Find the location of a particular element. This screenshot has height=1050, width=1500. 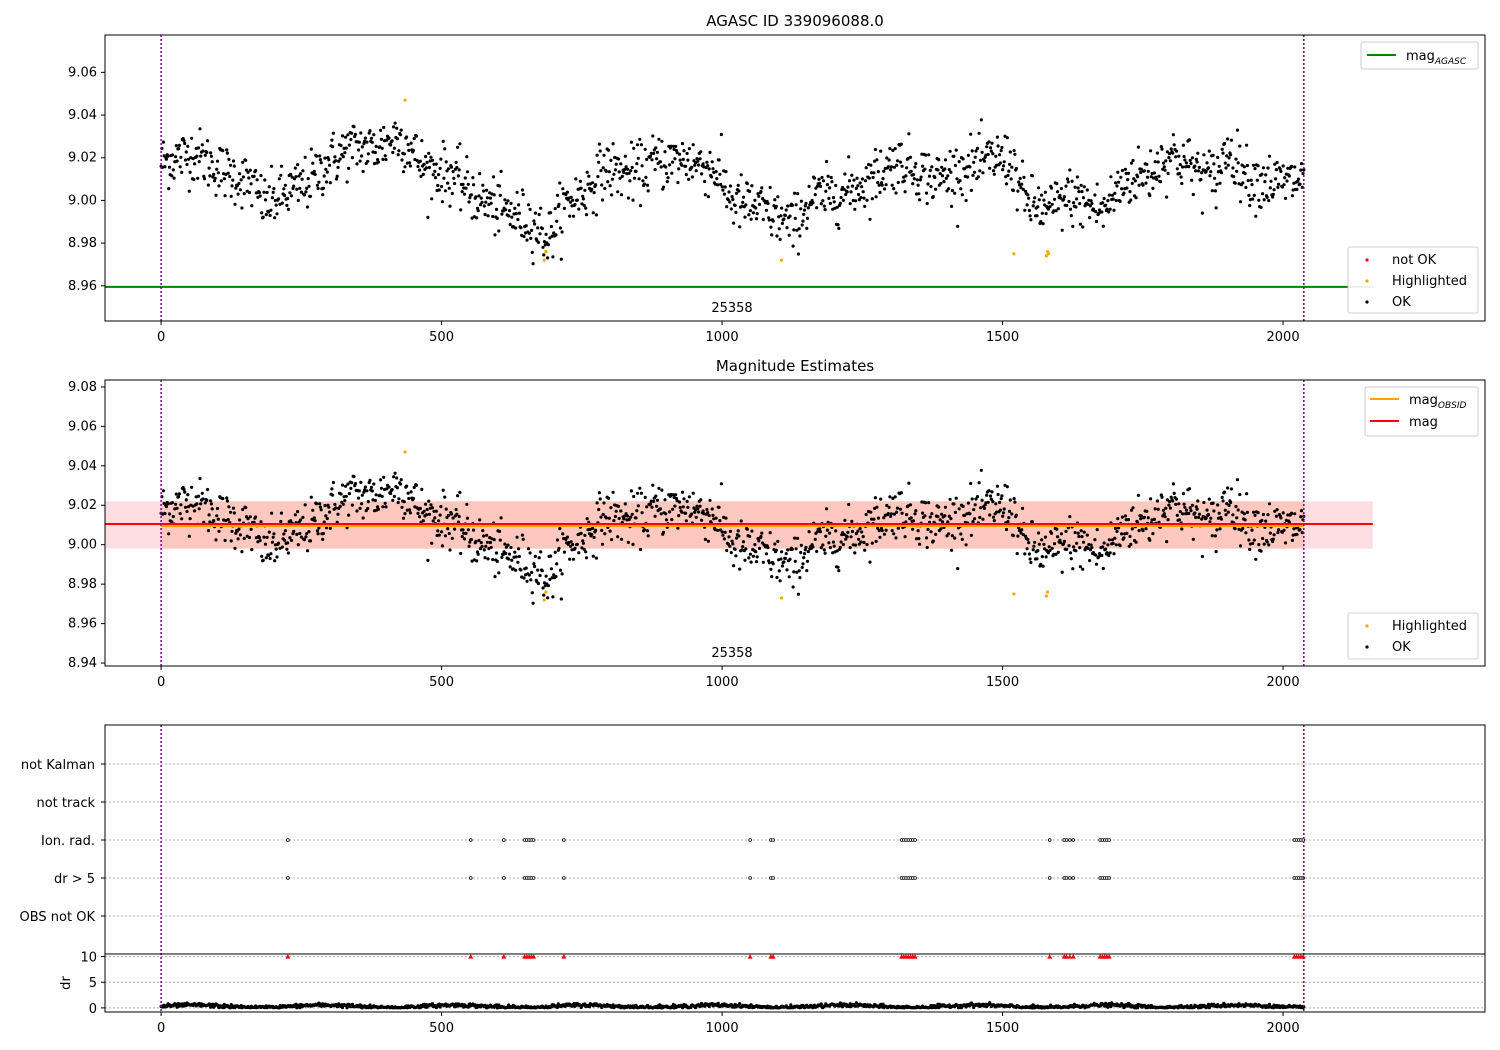

dr-tick-label: 10 is located at coordinates (88, 958).